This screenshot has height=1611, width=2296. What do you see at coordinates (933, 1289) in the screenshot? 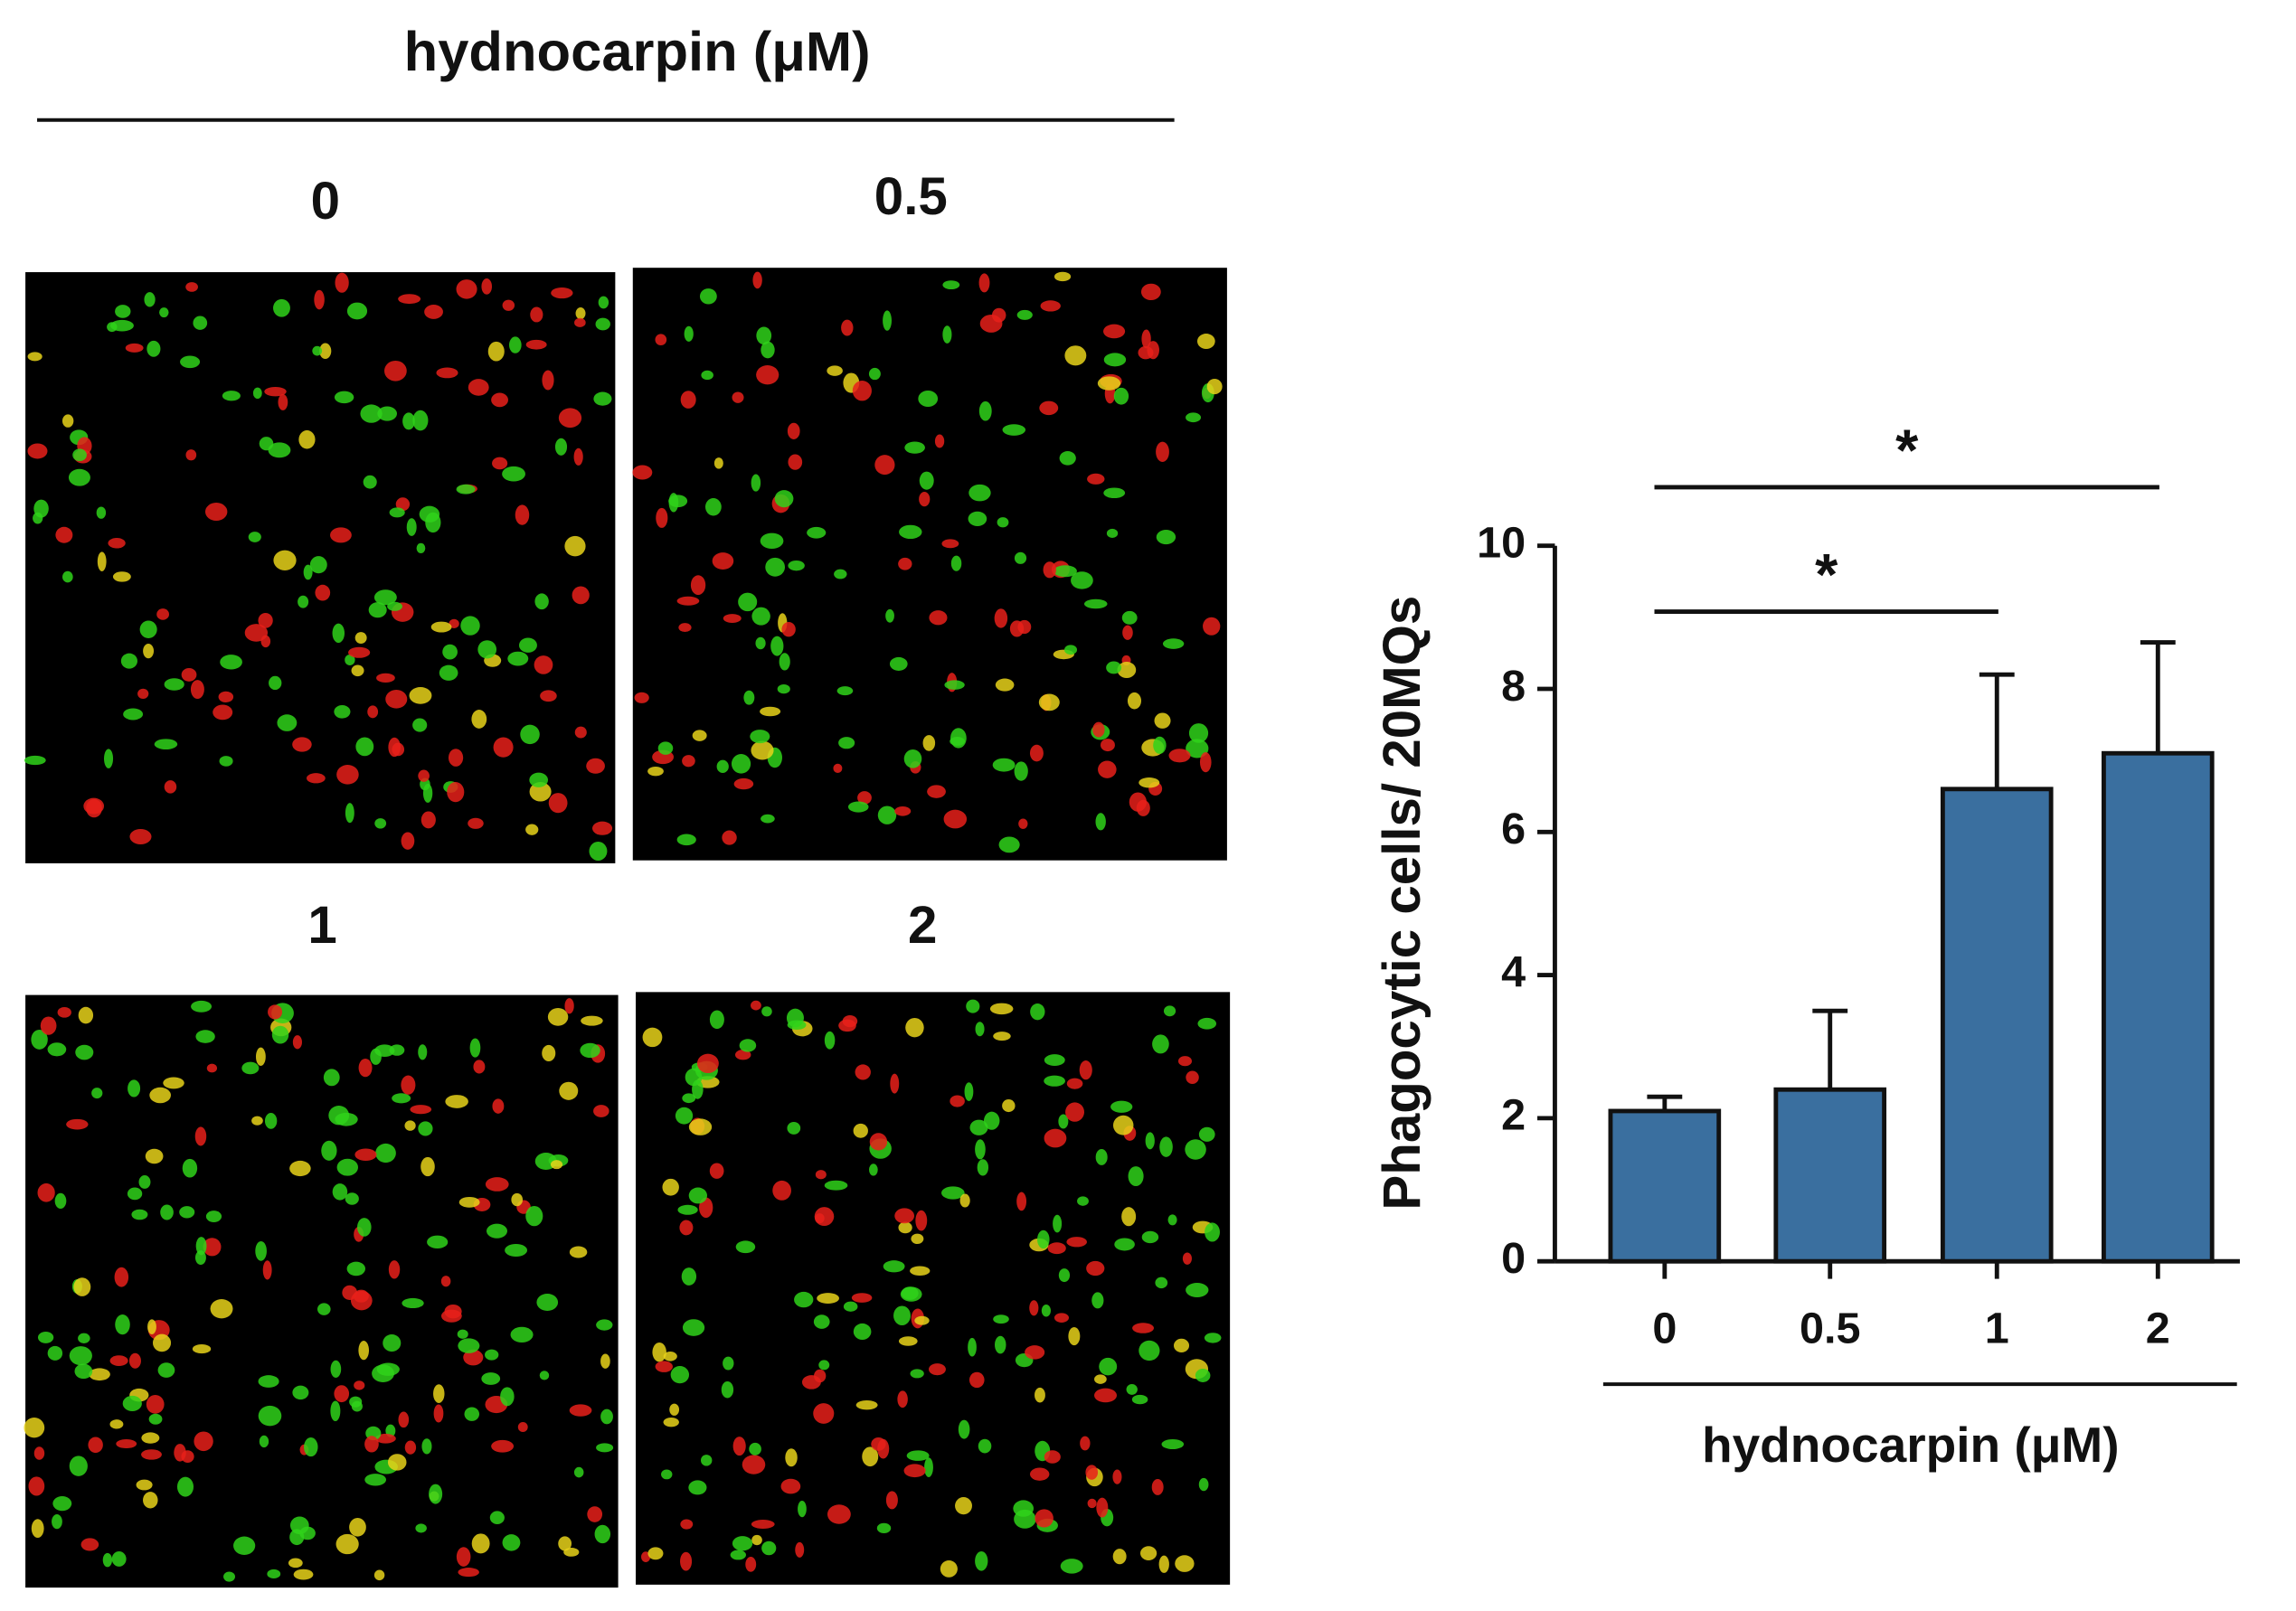
I see `micrograph` at bounding box center [933, 1289].